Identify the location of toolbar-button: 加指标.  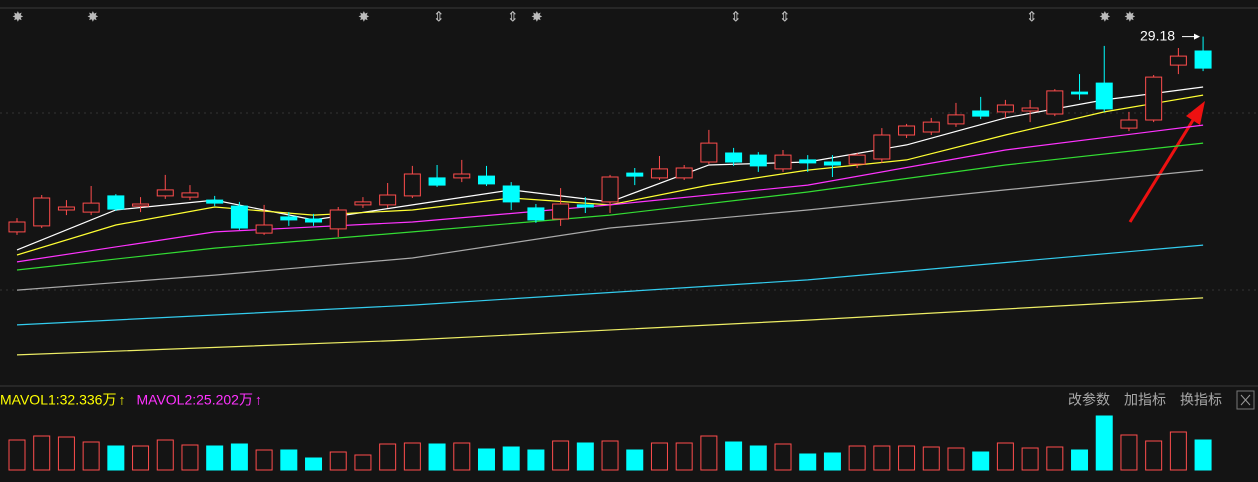
(1145, 400).